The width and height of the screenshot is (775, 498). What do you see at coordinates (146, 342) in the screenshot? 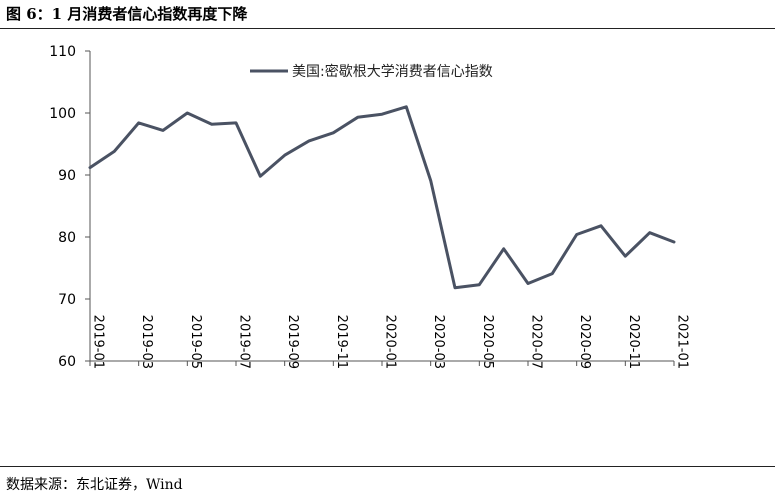
I see `x-tick-label: 2019-03` at bounding box center [146, 342].